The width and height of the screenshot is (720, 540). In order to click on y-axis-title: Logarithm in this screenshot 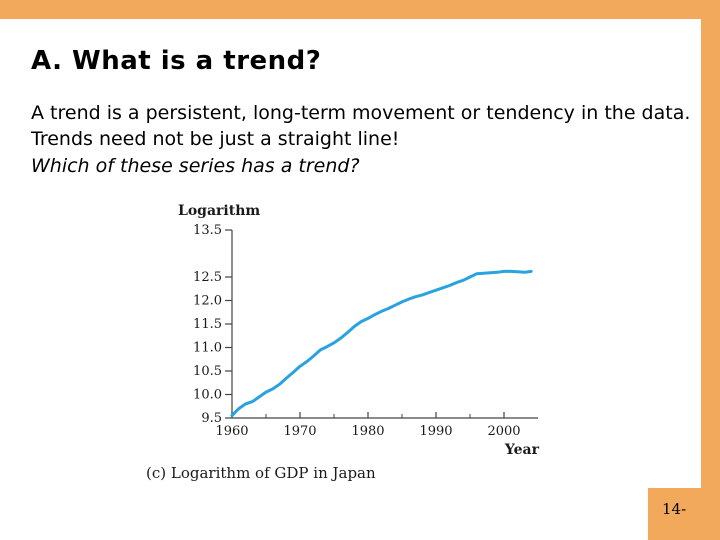, I will do `click(219, 211)`.